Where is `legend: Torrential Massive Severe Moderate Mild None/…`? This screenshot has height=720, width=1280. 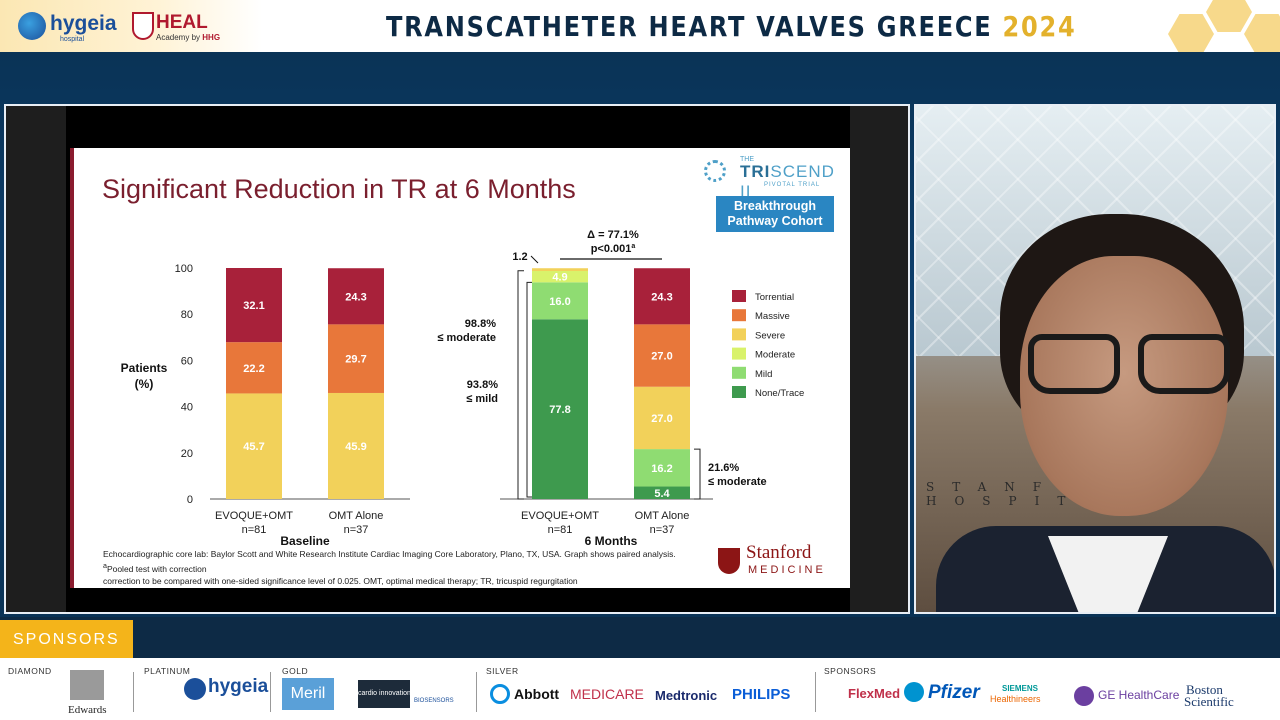 legend: Torrential Massive Severe Moderate Mild None/… is located at coordinates (768, 344).